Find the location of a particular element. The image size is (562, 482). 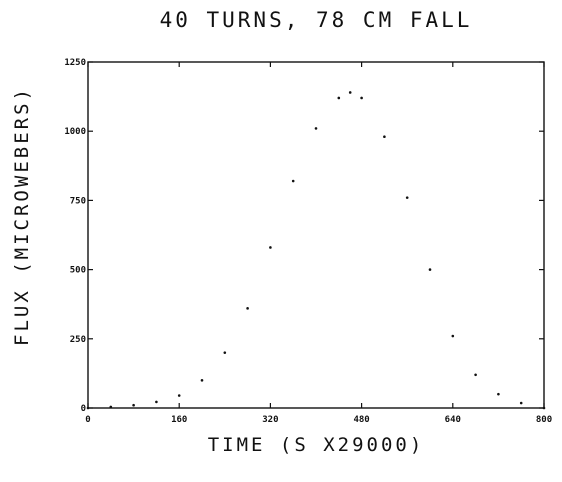

y-tick-label: 750 is located at coordinates (78, 201).